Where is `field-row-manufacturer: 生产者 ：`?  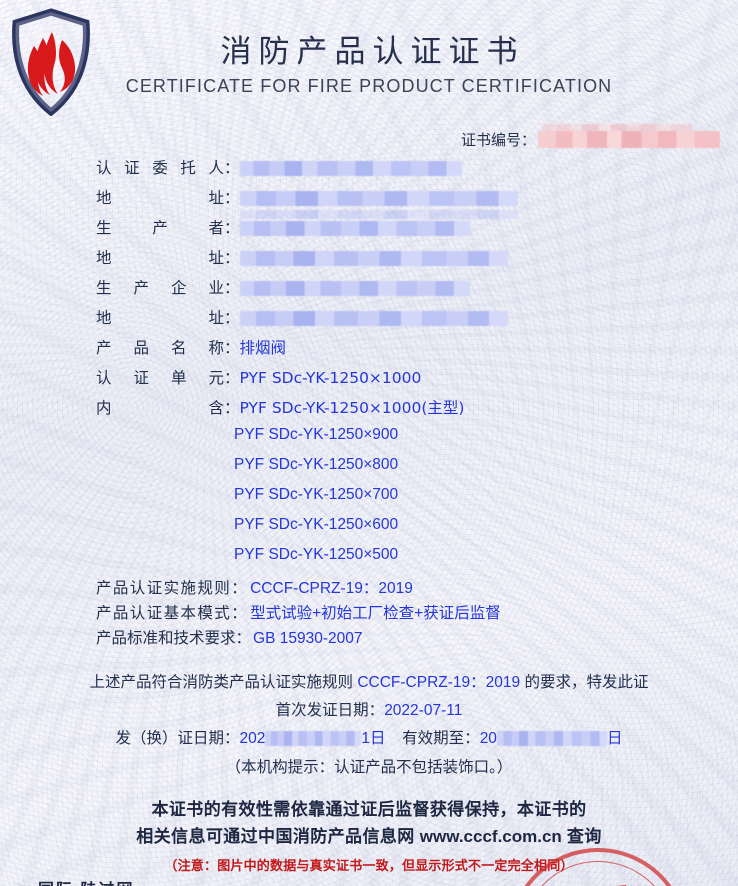
field-row-manufacturer: 生产者 ： is located at coordinates (406, 231).